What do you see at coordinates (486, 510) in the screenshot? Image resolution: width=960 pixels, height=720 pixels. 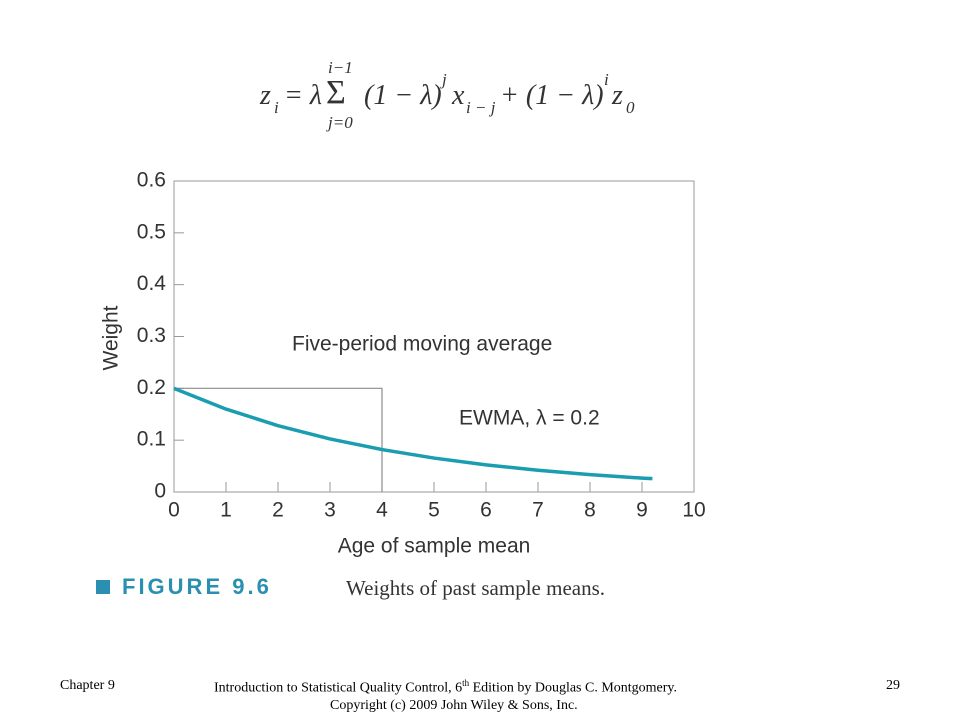 I see `x-tick-label: 6` at bounding box center [486, 510].